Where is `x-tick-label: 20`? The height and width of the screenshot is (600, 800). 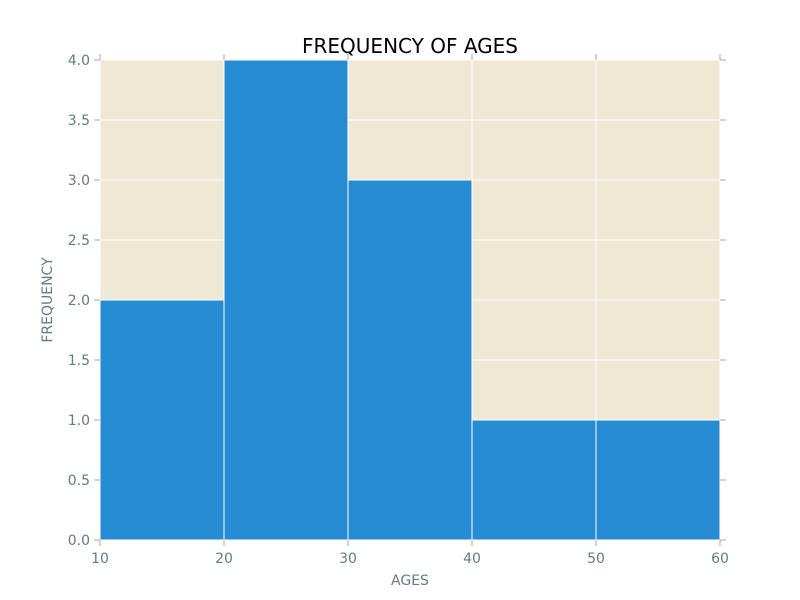
x-tick-label: 20 is located at coordinates (224, 559).